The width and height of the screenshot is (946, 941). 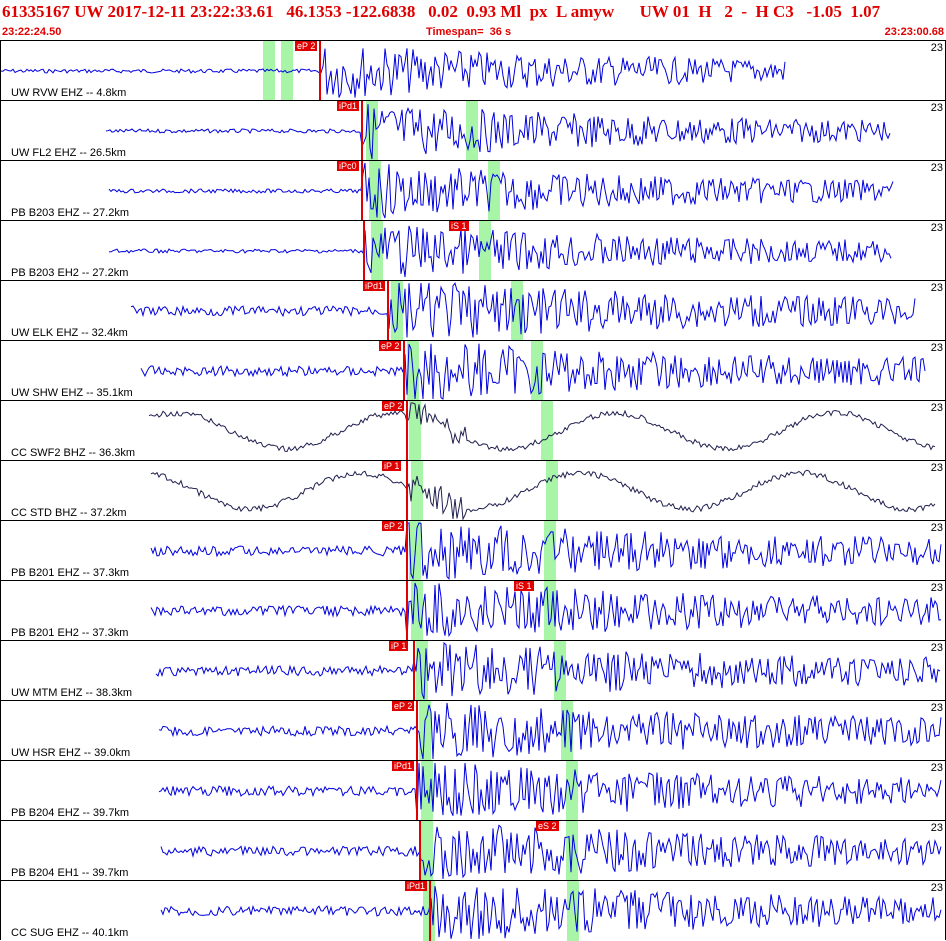 I want to click on trace-track: iP 1 UW MTM EHZ -- 38.3km 23, so click(x=473, y=670).